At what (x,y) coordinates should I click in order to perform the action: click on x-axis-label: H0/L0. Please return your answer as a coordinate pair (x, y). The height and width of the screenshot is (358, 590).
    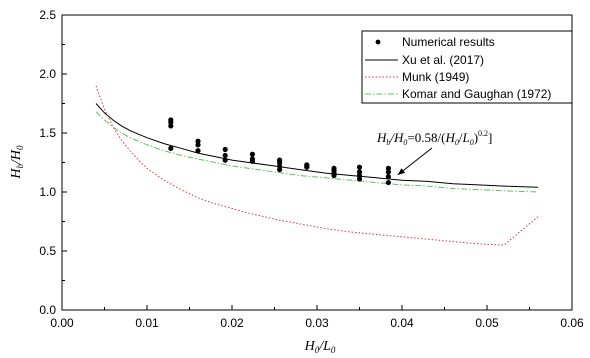
    Looking at the image, I should click on (320, 347).